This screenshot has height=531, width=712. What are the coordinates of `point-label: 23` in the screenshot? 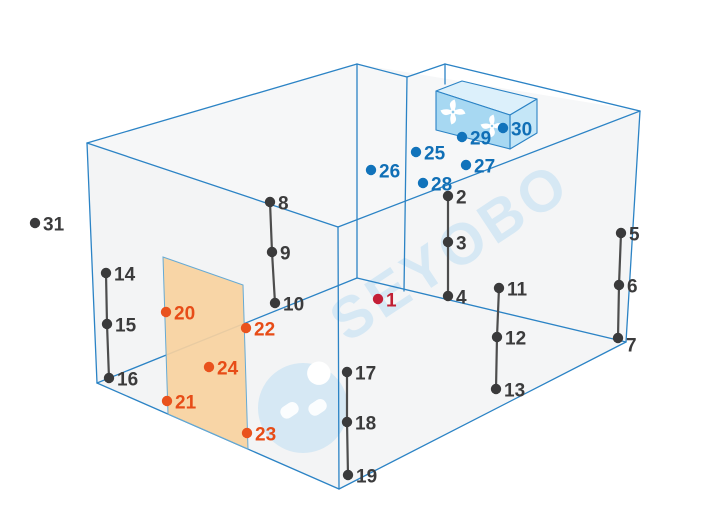 It's located at (265, 435).